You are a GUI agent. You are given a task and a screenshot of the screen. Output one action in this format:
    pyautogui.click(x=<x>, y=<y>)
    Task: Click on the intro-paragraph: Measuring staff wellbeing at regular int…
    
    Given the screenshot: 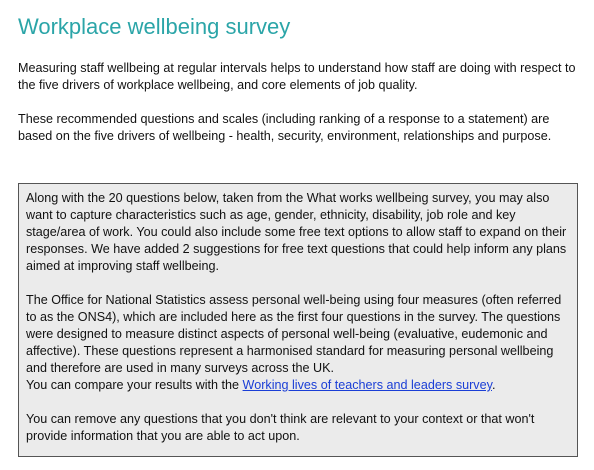 What is the action you would take?
    pyautogui.click(x=297, y=76)
    